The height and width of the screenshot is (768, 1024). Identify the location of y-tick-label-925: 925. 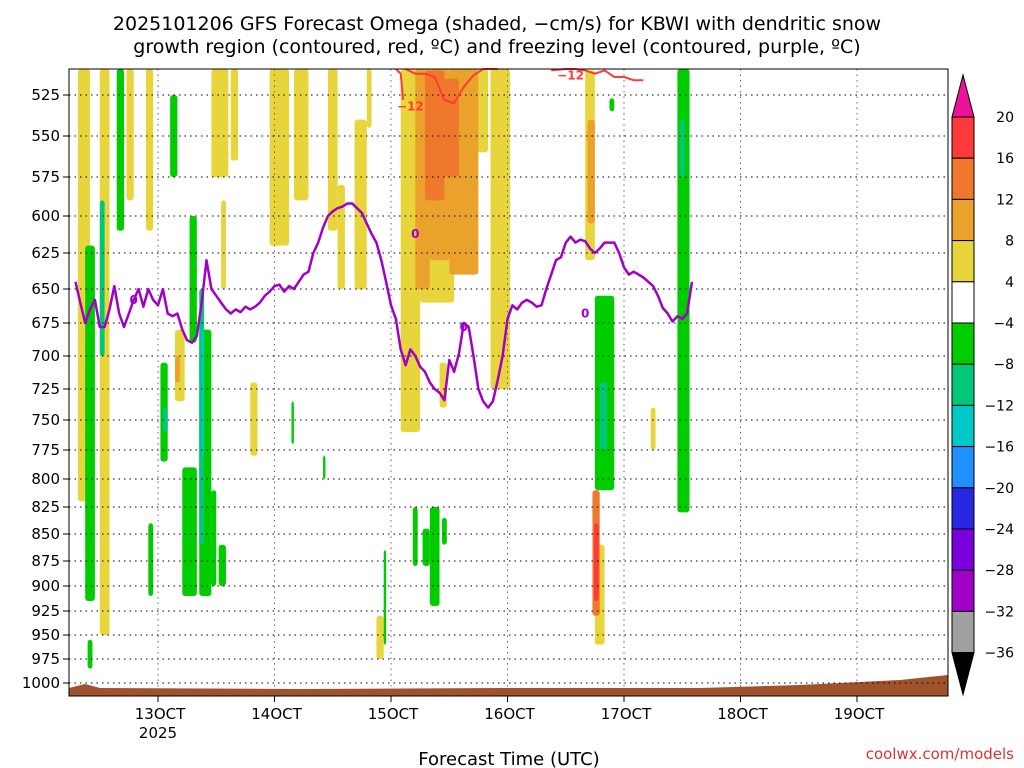
(45, 611).